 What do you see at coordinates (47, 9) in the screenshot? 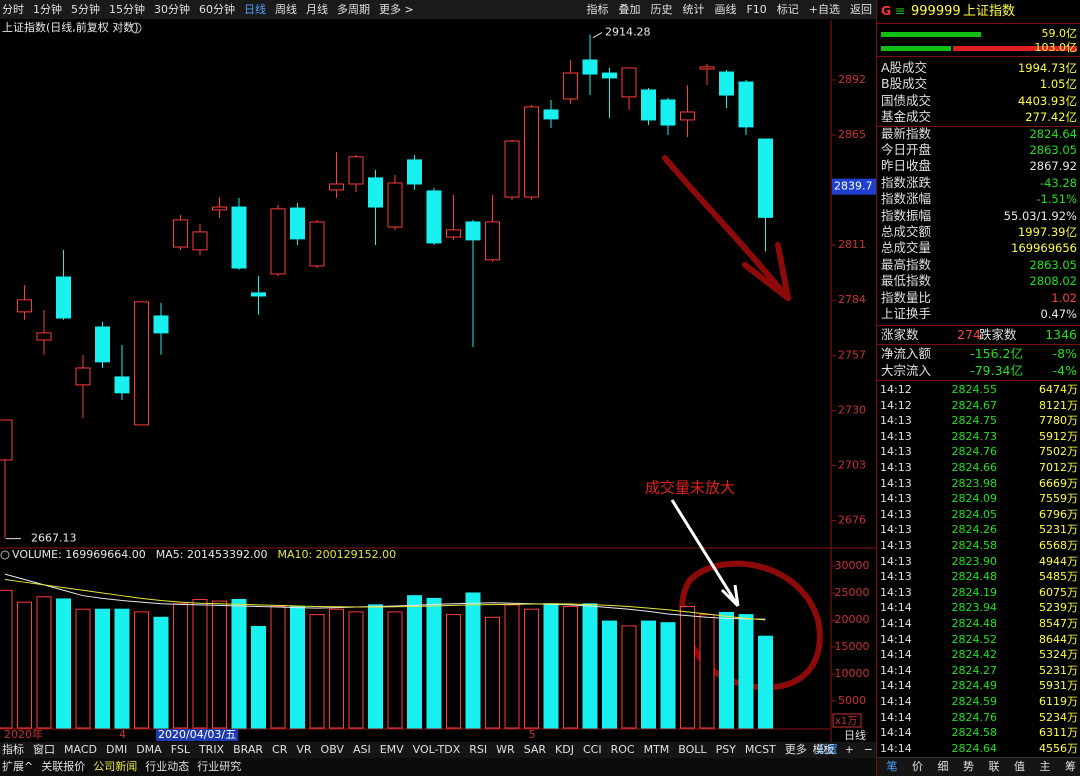
I see `period-tab: 1分钟` at bounding box center [47, 9].